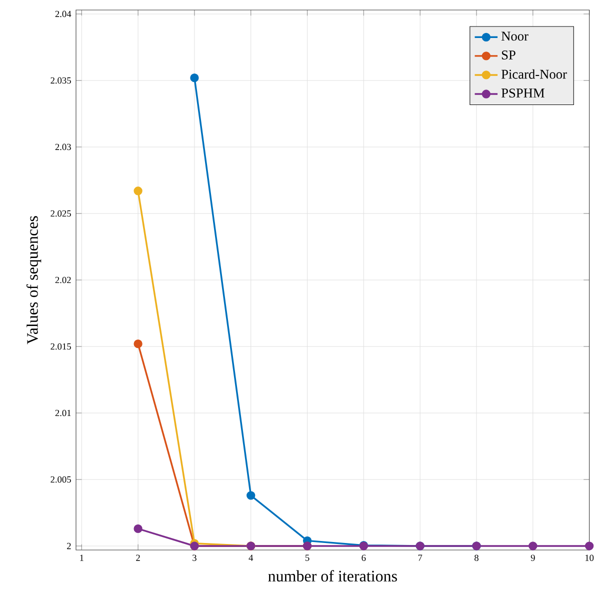 Image resolution: width=607 pixels, height=602 pixels. What do you see at coordinates (589, 557) in the screenshot?
I see `x-tick-label: 10` at bounding box center [589, 557].